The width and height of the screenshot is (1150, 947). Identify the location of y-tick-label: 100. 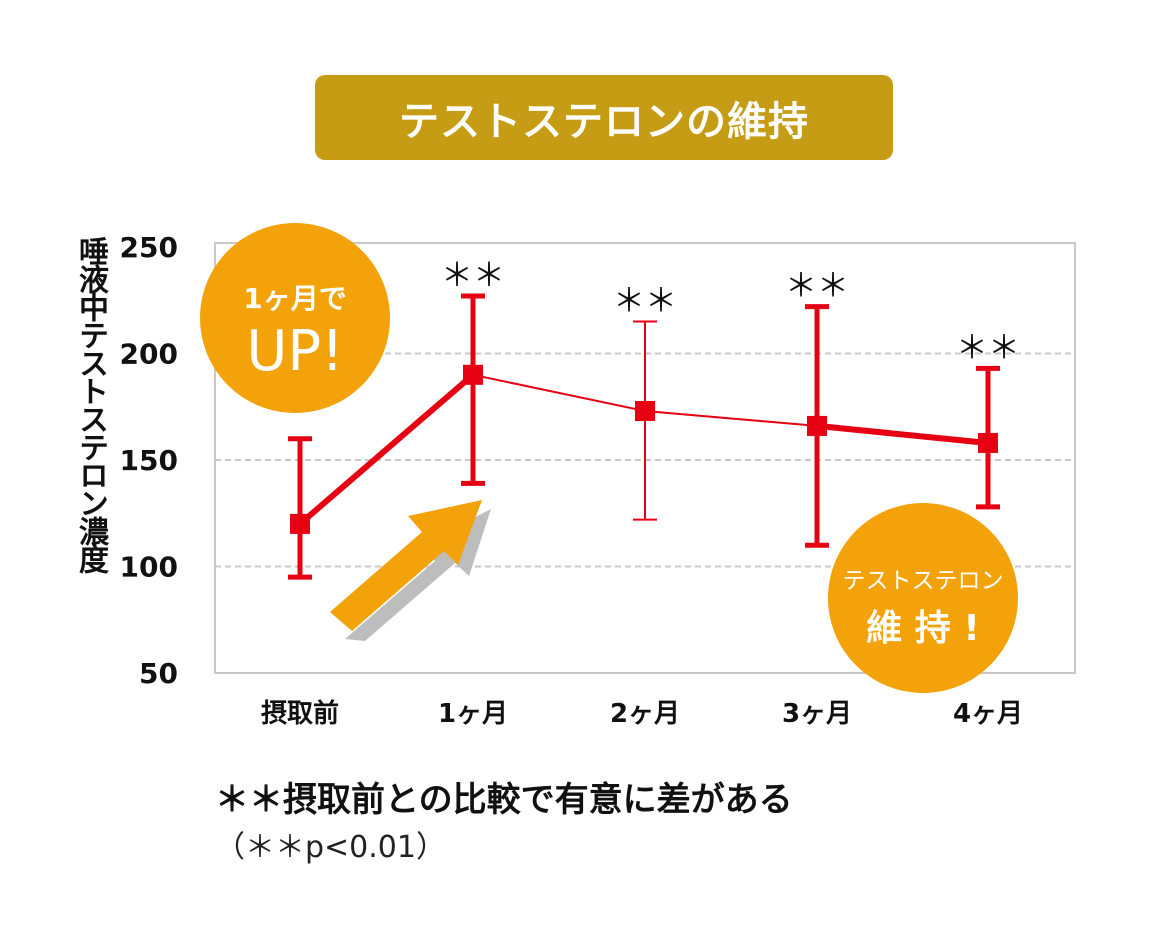
(149, 567).